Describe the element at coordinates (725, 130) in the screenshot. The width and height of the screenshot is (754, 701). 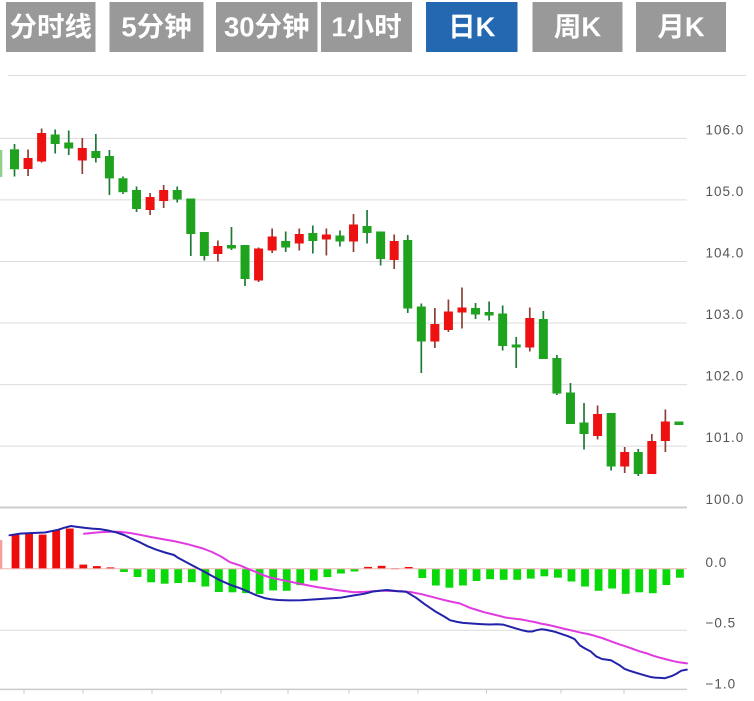
I see `svg-text: 106.0` at that location.